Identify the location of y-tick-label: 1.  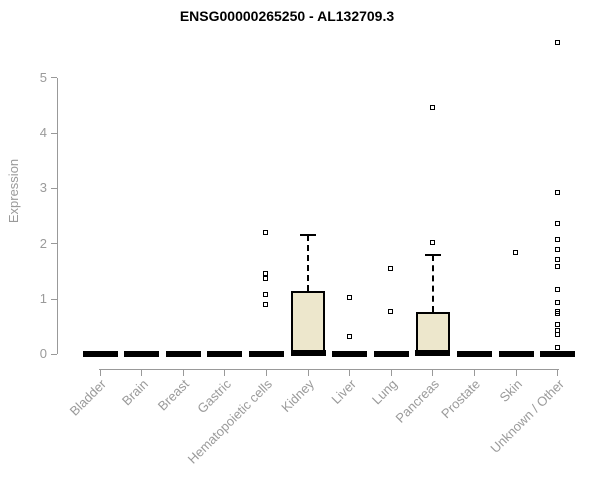
(43, 298).